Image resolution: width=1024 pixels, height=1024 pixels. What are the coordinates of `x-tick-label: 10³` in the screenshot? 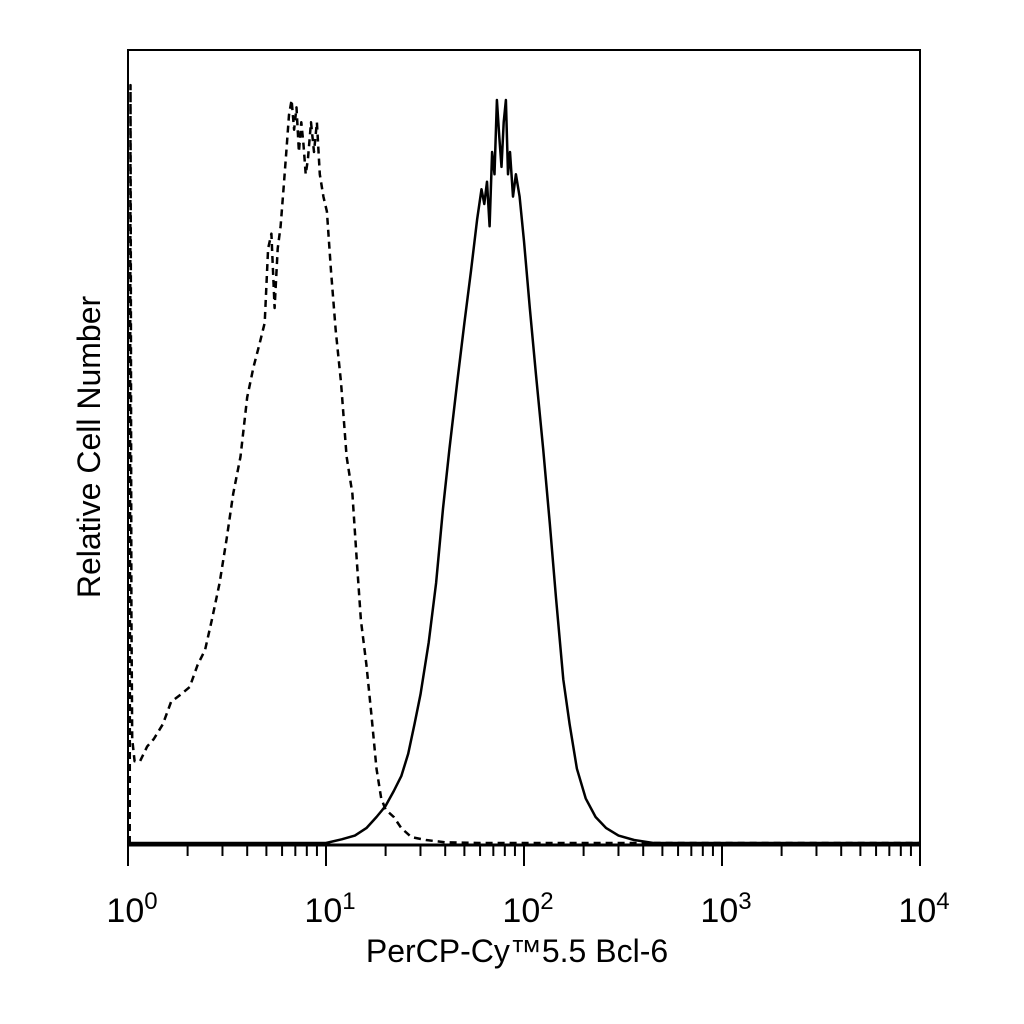 It's located at (725, 909).